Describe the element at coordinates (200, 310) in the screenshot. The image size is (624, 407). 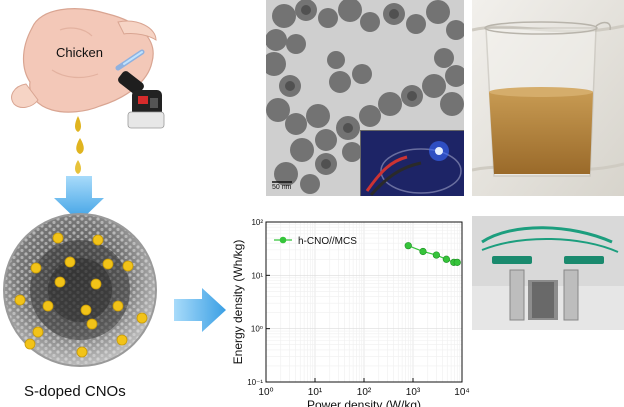
I see `right-arrow-icon` at that location.